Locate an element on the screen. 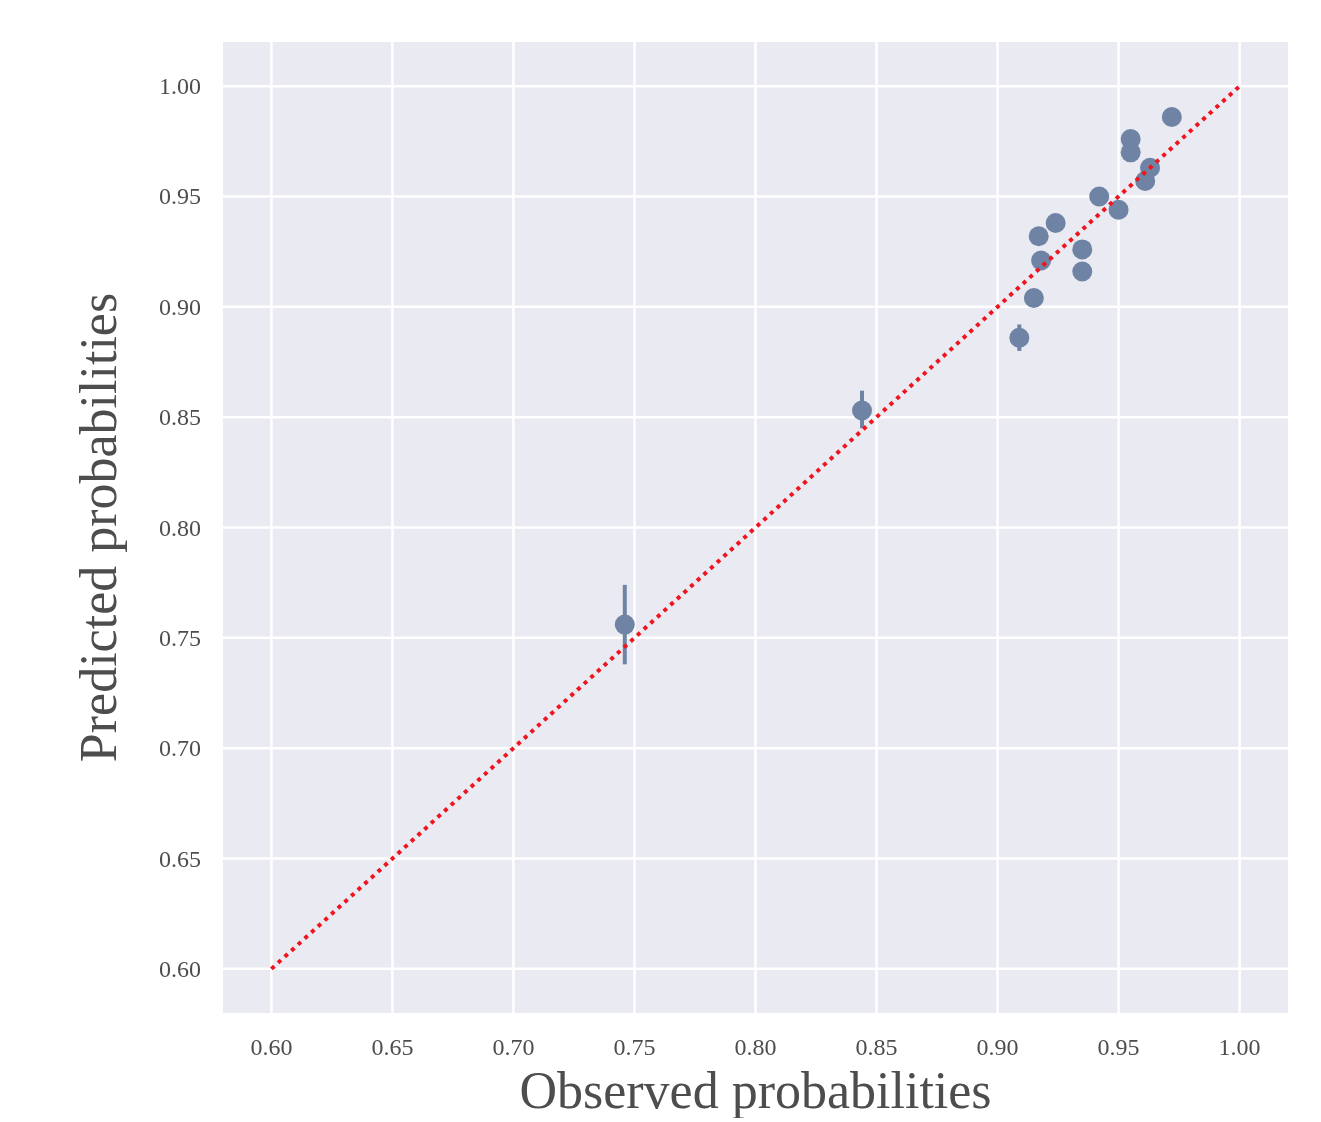 This screenshot has width=1321, height=1122. x-tick-label: 0.65 is located at coordinates (392, 1047).